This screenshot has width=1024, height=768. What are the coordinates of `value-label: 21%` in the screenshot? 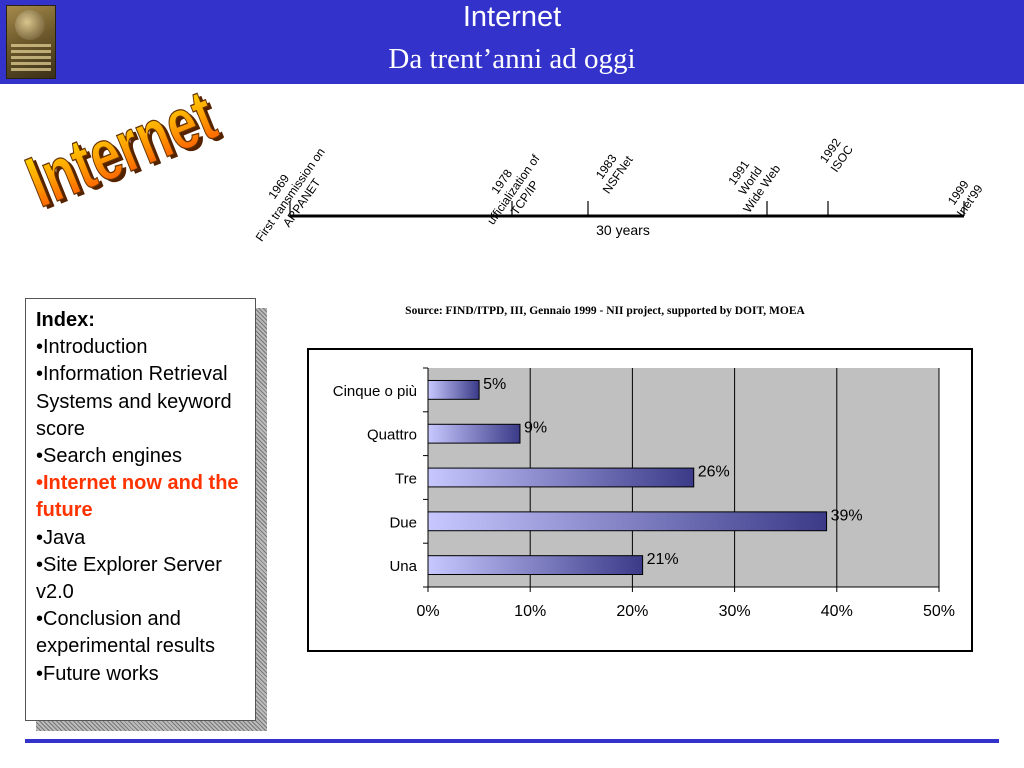 It's located at (663, 559).